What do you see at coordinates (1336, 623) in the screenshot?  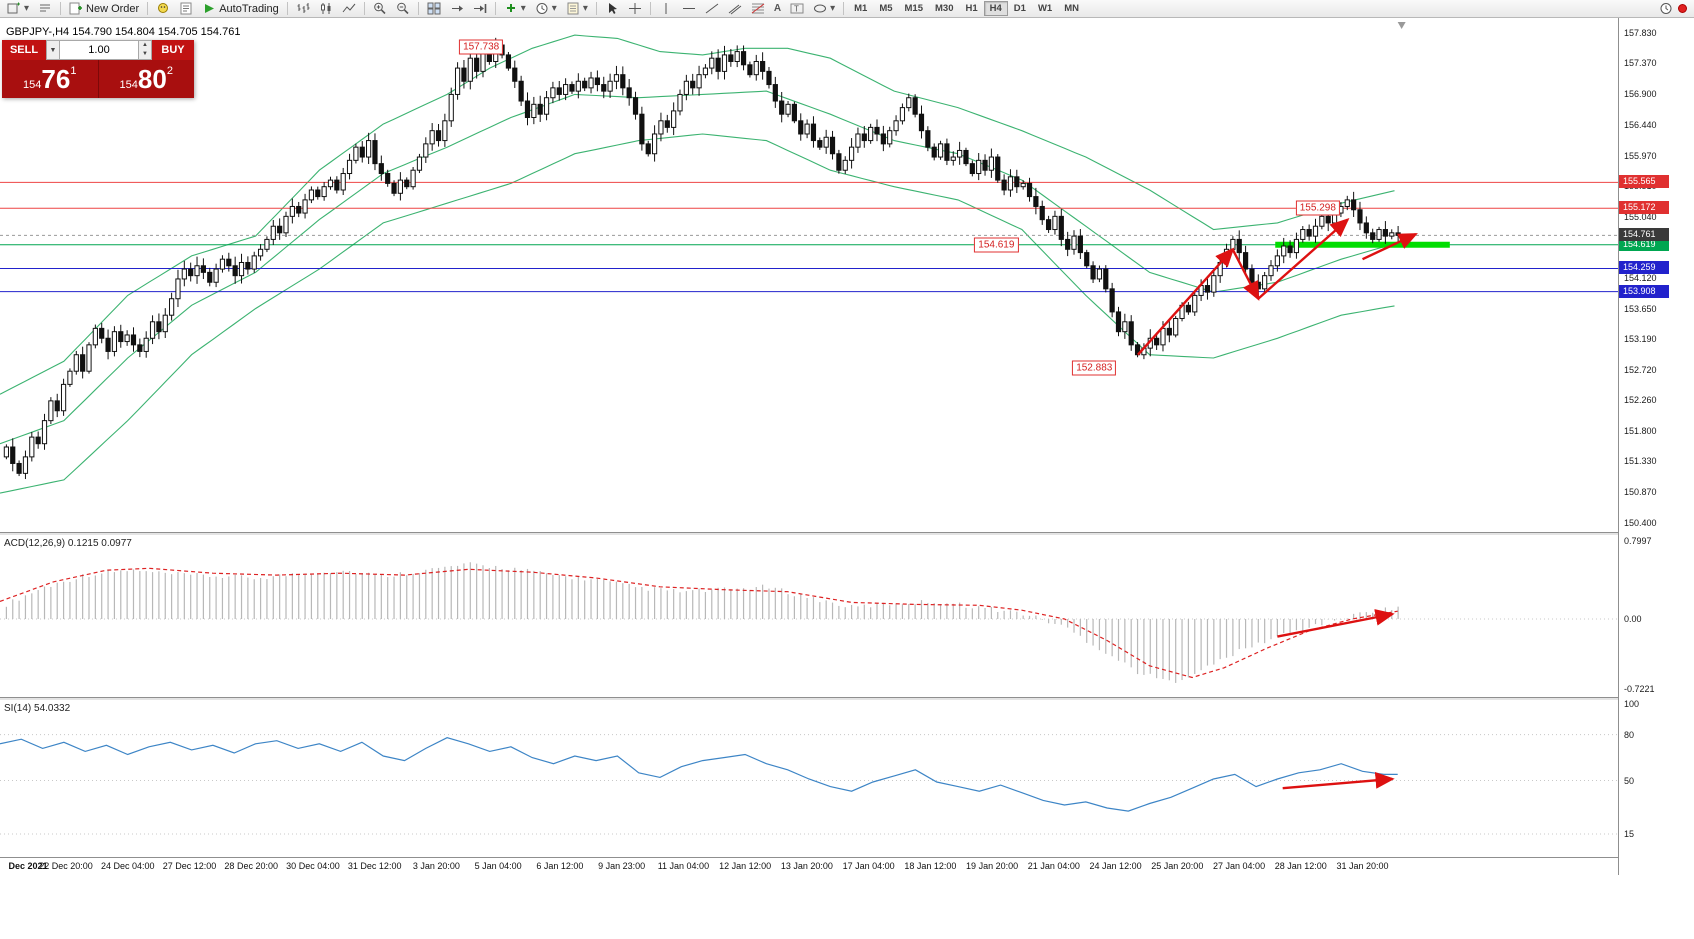 I see `macd-trend-arrow` at bounding box center [1336, 623].